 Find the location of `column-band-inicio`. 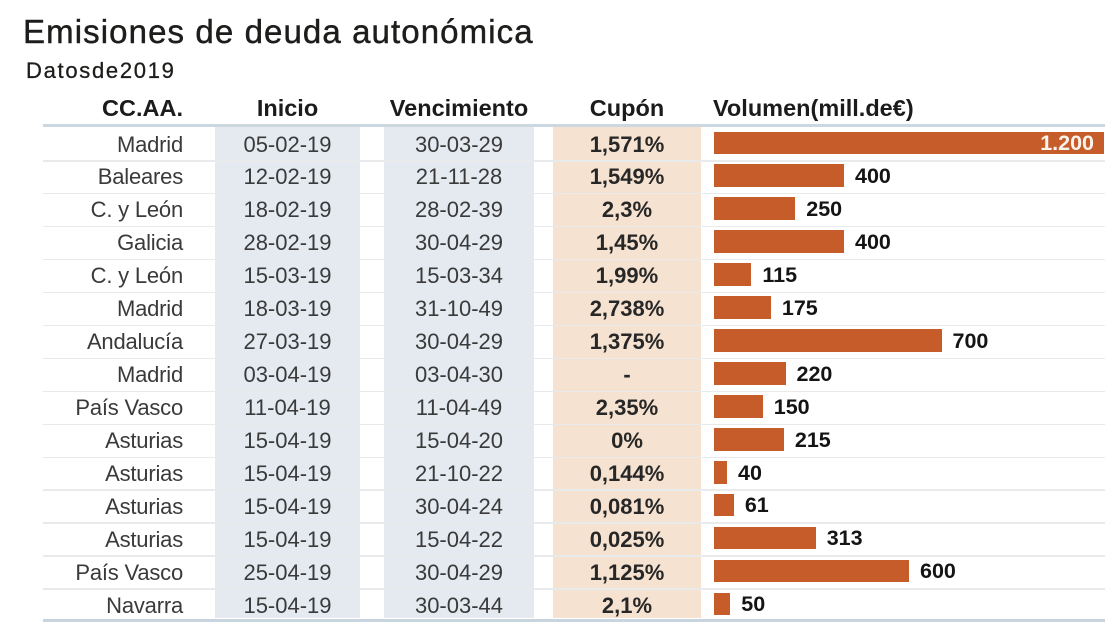

column-band-inicio is located at coordinates (287, 372).